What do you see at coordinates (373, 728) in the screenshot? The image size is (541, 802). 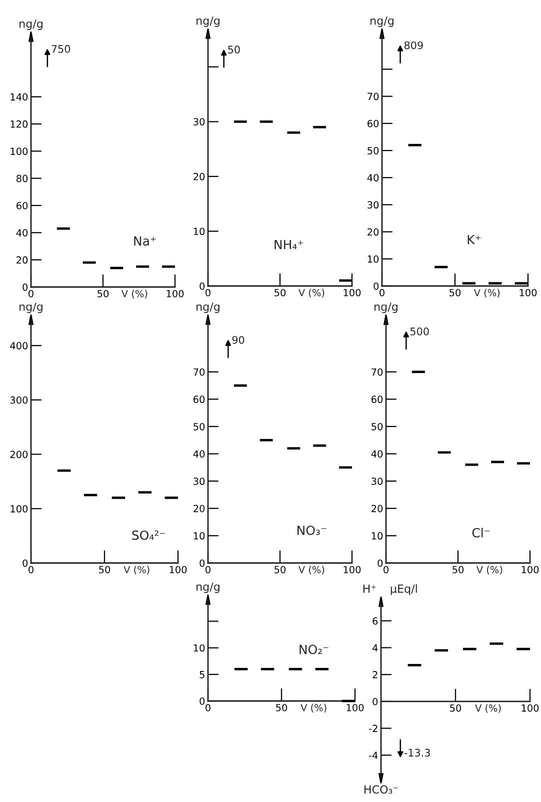 I see `y-tick-label: -2` at bounding box center [373, 728].